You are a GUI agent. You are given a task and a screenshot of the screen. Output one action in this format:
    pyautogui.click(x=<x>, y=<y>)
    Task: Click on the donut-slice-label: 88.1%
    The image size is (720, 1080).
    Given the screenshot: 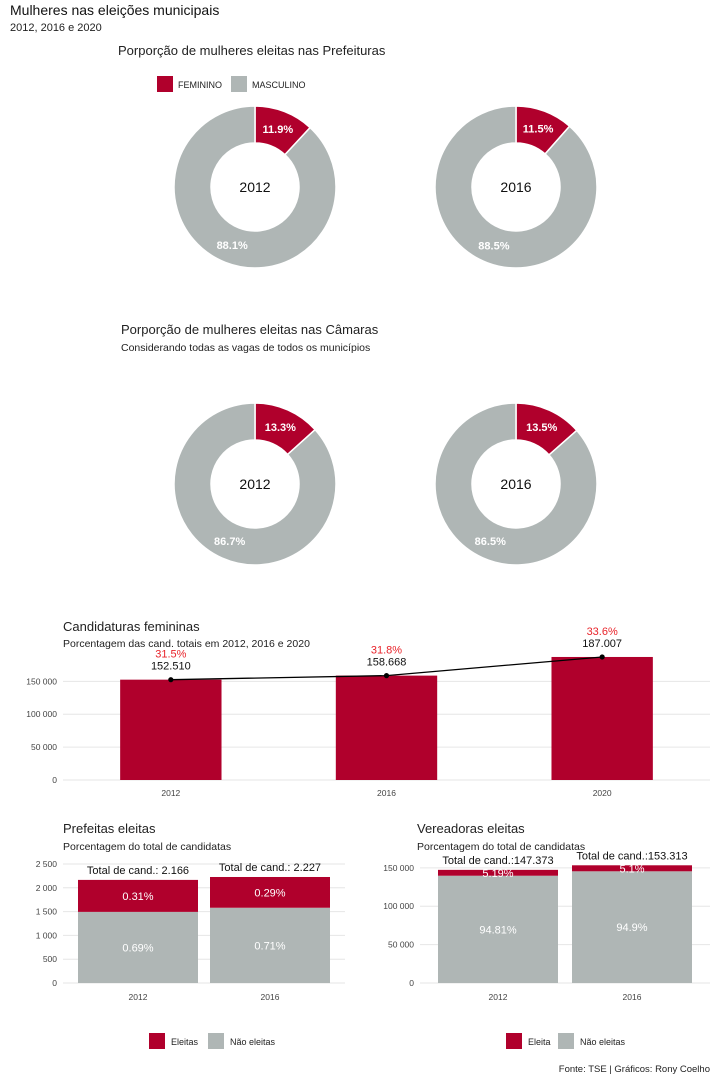 What is the action you would take?
    pyautogui.click(x=232, y=246)
    